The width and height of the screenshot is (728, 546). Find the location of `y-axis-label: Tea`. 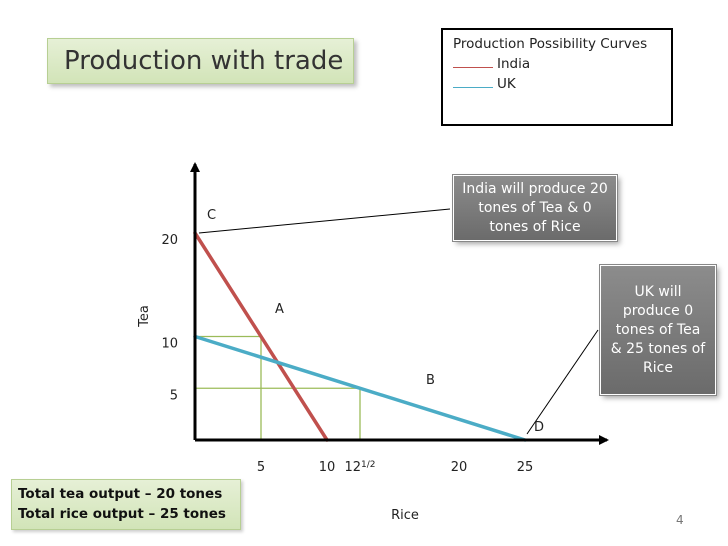

y-axis-label: Tea is located at coordinates (144, 316).